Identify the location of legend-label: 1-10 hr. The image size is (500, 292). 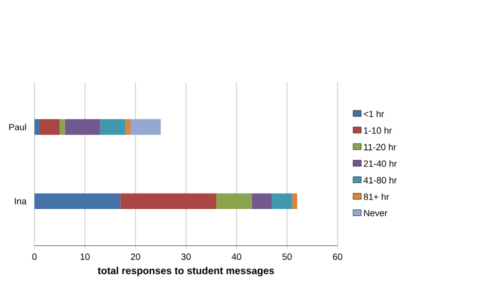
(378, 130).